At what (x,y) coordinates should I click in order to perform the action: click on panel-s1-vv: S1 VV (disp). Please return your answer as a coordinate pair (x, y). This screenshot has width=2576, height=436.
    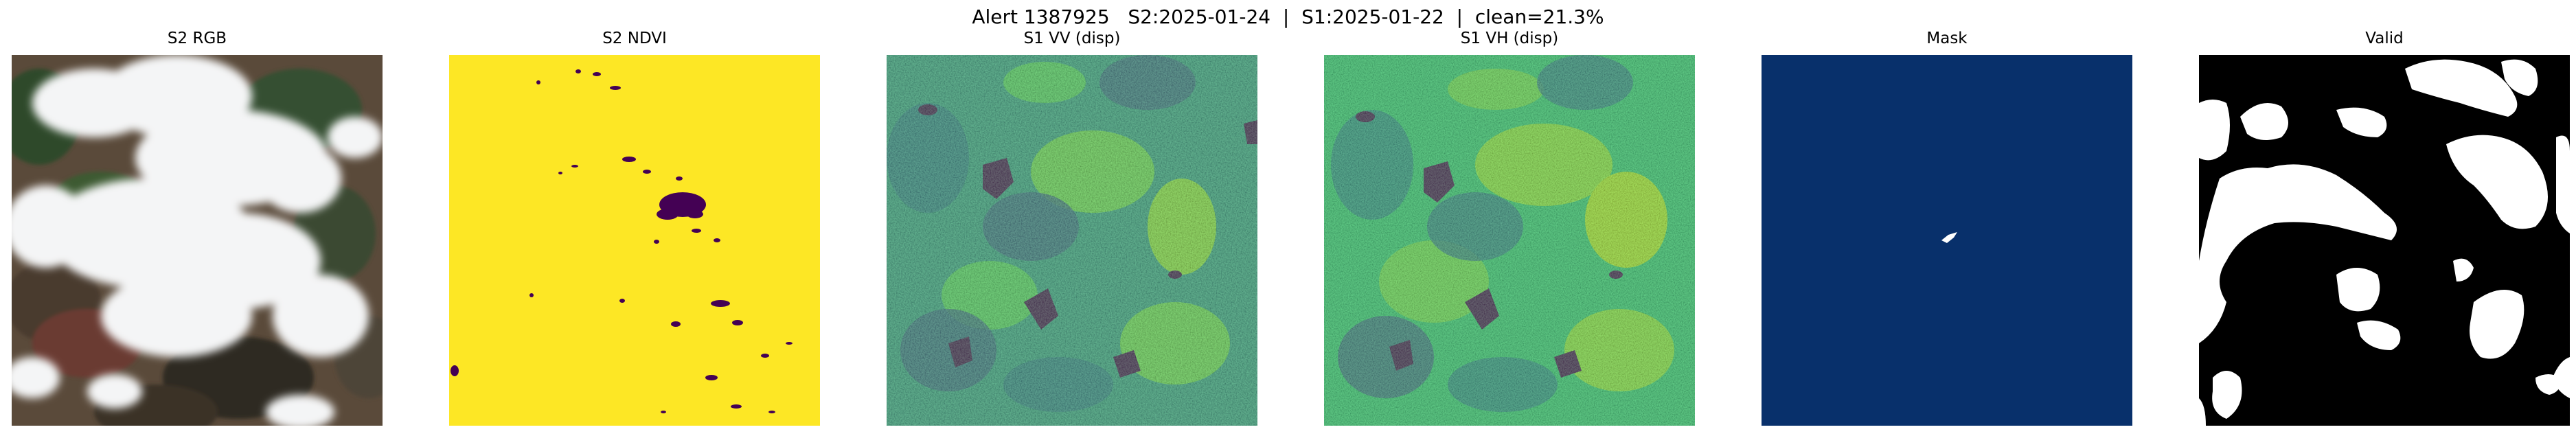
    Looking at the image, I should click on (1072, 241).